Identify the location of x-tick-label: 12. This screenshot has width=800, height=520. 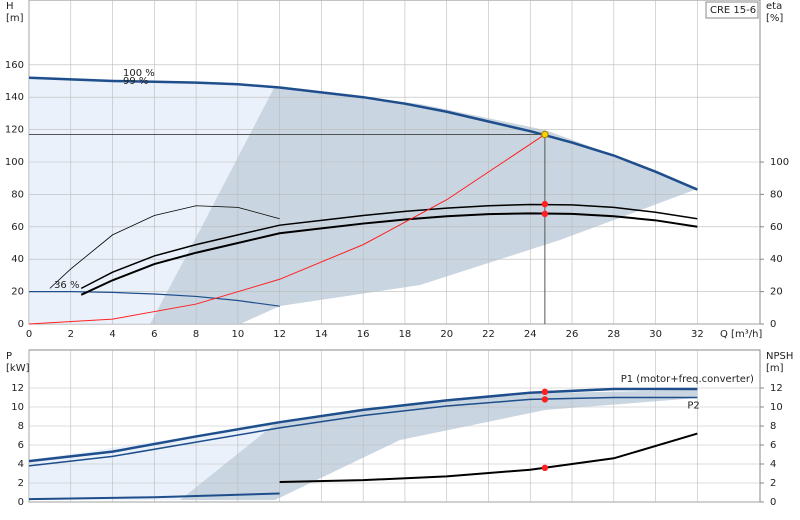
(279, 334).